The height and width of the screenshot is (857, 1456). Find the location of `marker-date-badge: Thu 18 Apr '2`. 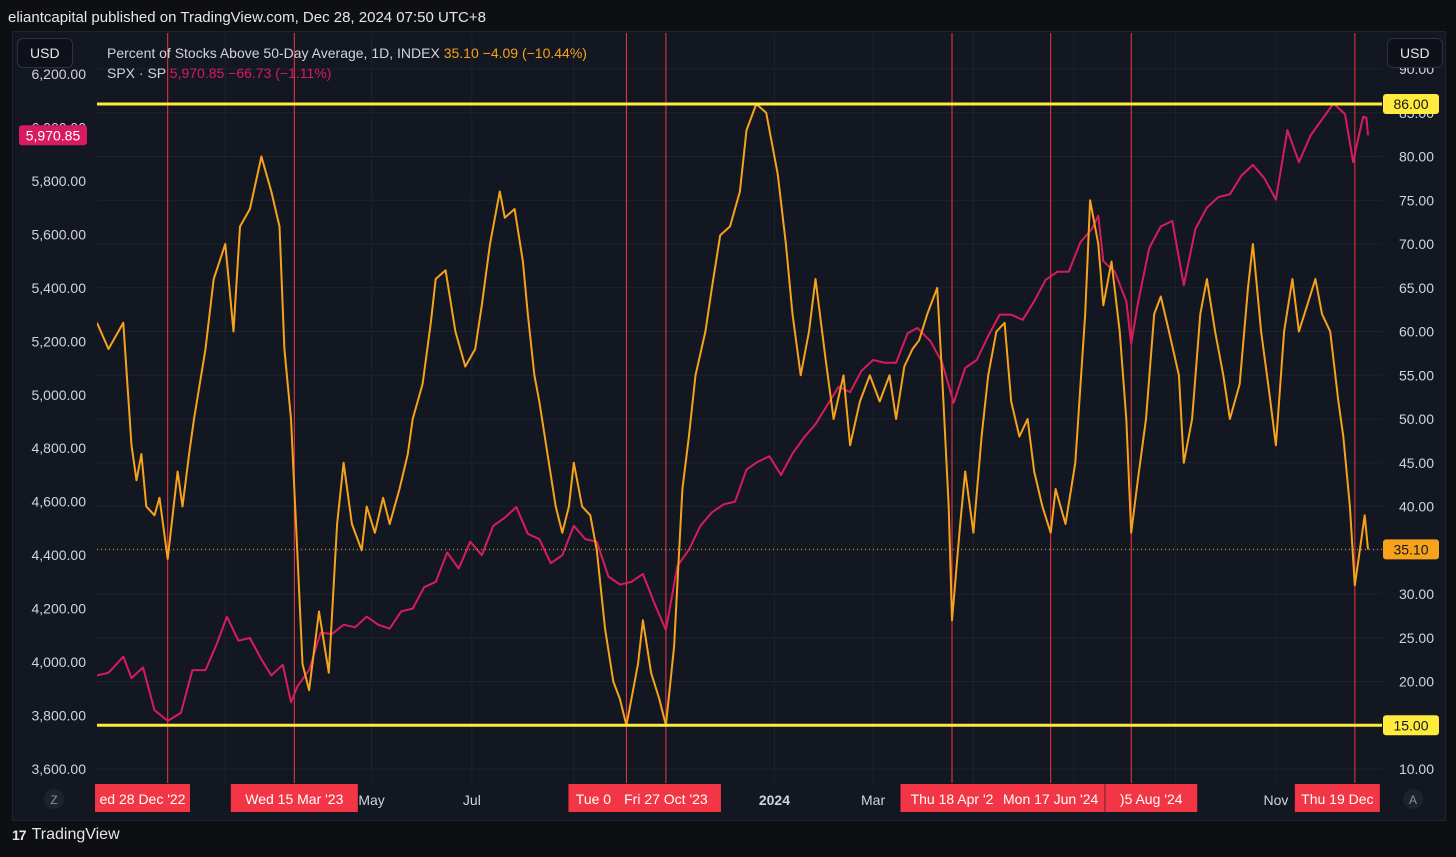

marker-date-badge: Thu 18 Apr '2 is located at coordinates (952, 799).